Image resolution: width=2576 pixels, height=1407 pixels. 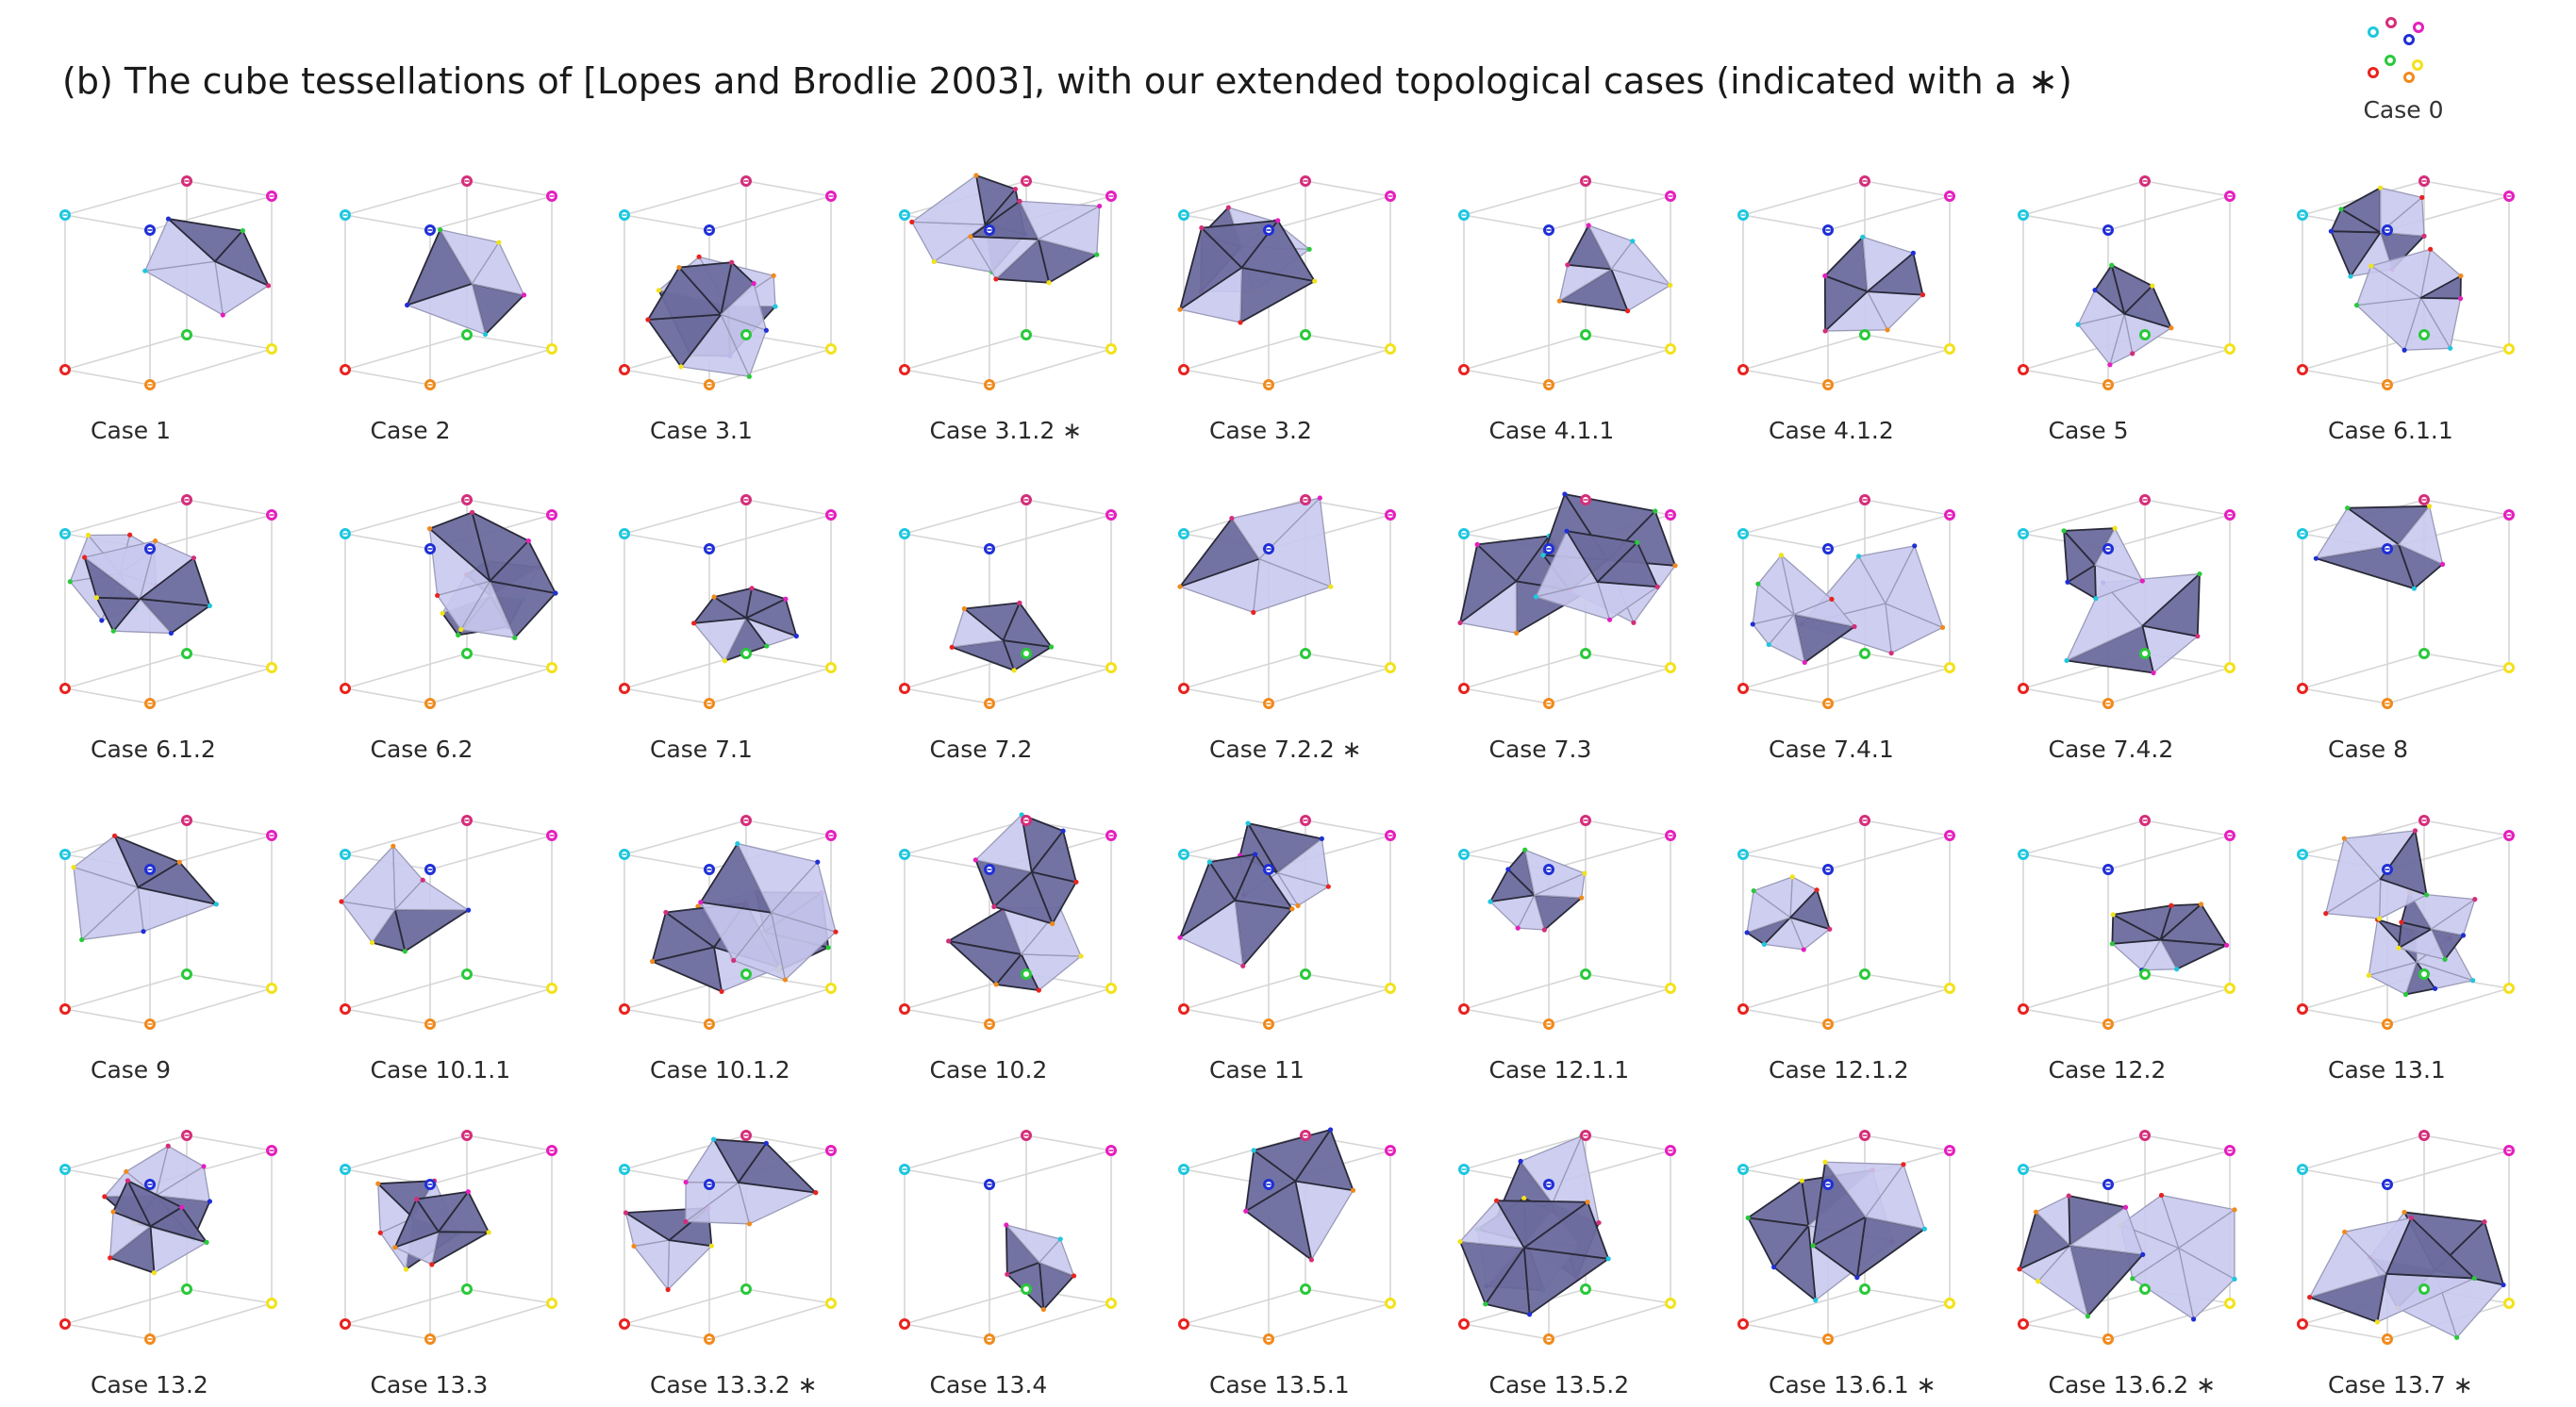 What do you see at coordinates (745, 311) in the screenshot?
I see `case-cell: Case 3.1` at bounding box center [745, 311].